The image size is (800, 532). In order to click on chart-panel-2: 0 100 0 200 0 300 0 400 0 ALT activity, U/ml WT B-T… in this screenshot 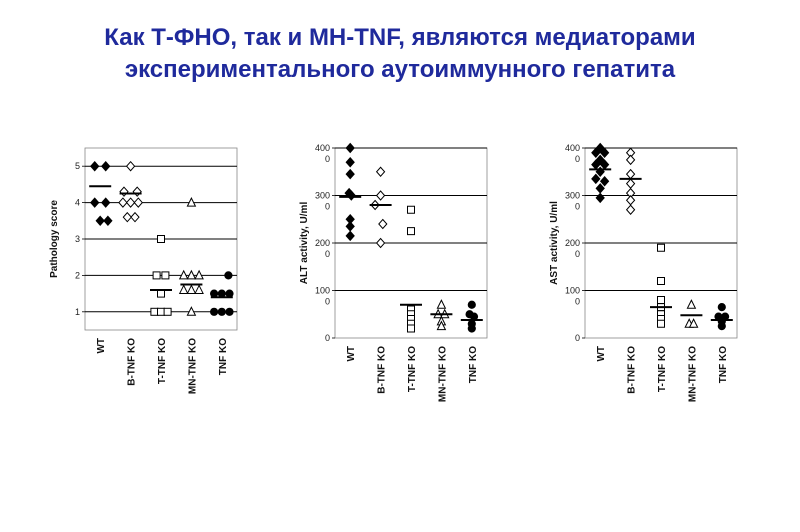, I will do `click(393, 272)`.